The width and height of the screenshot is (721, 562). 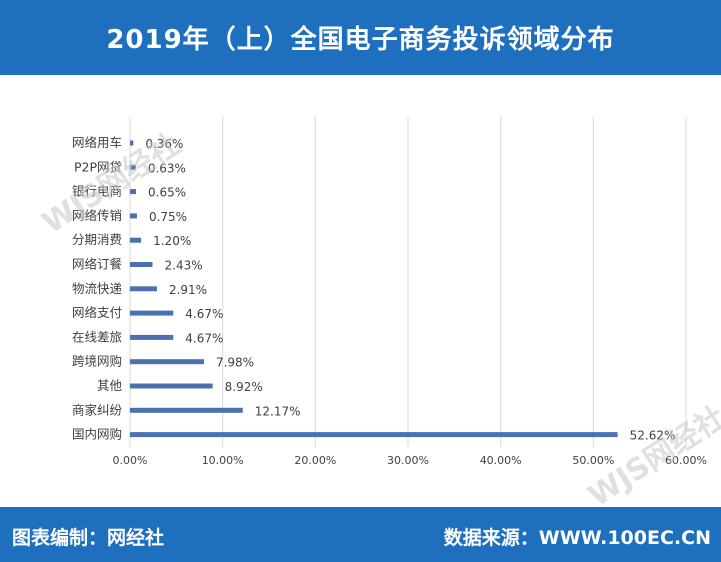 What do you see at coordinates (97, 191) in the screenshot?
I see `category-label: 银行电商` at bounding box center [97, 191].